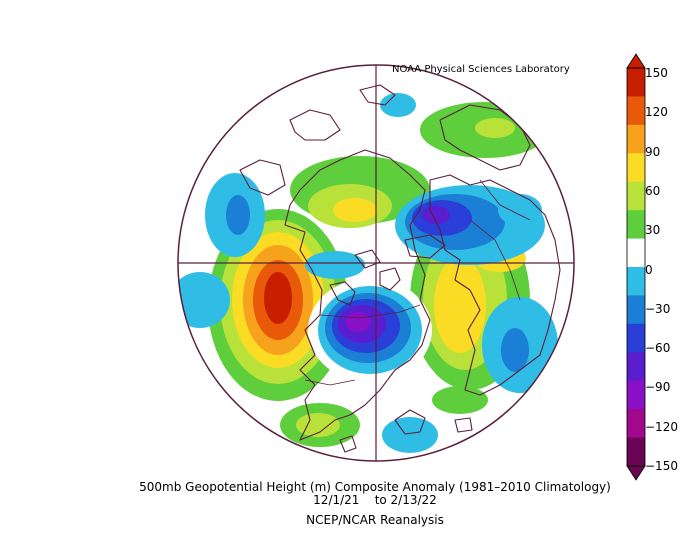 This screenshot has height=542, width=700. Describe the element at coordinates (636, 473) in the screenshot. I see `colorbar-bottom-arrow` at that location.